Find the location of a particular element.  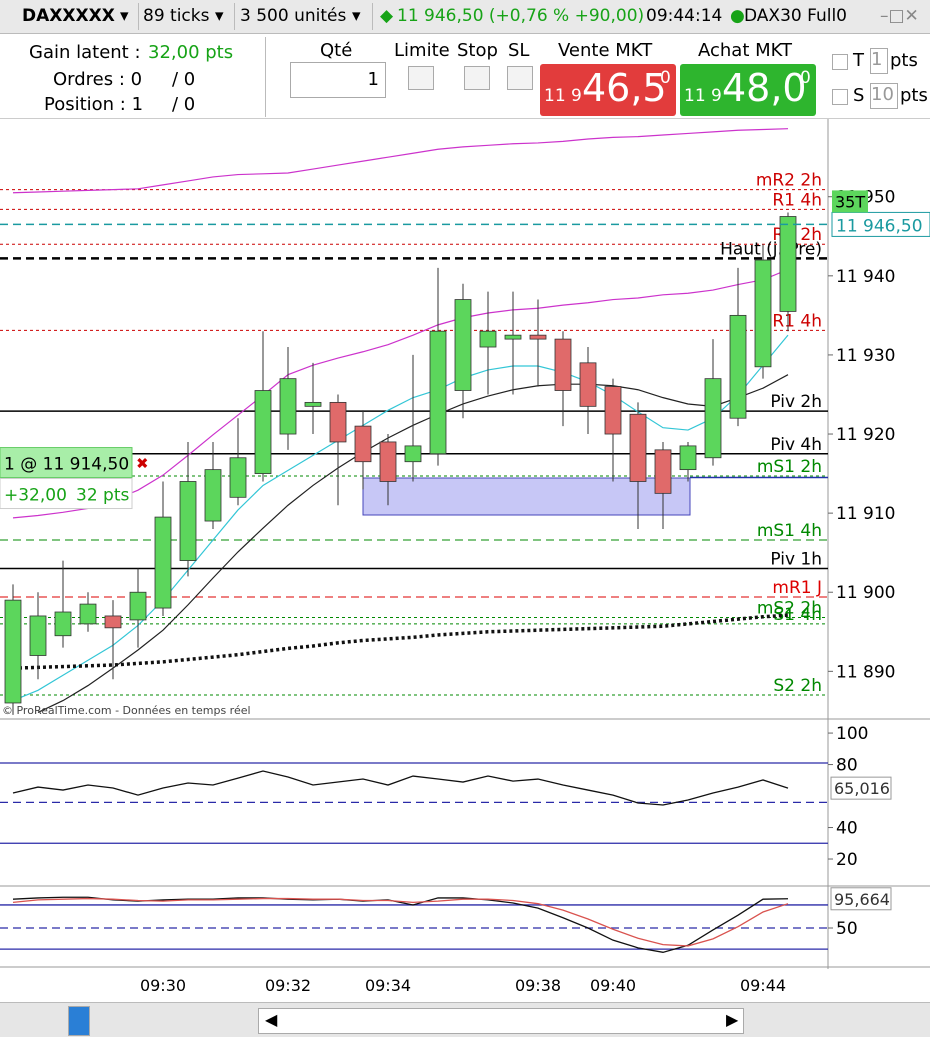

clock: 09:44:14 is located at coordinates (684, 16).